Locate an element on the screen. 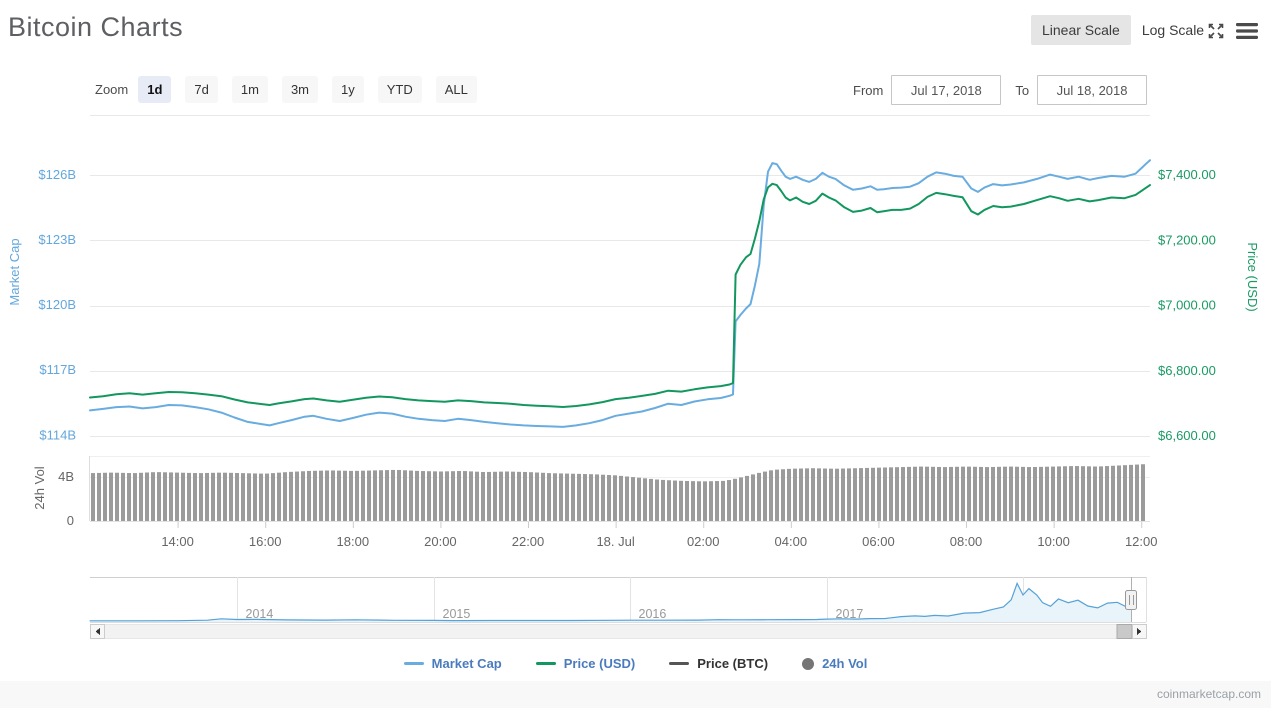 This screenshot has height=708, width=1271. from-label: From is located at coordinates (868, 90).